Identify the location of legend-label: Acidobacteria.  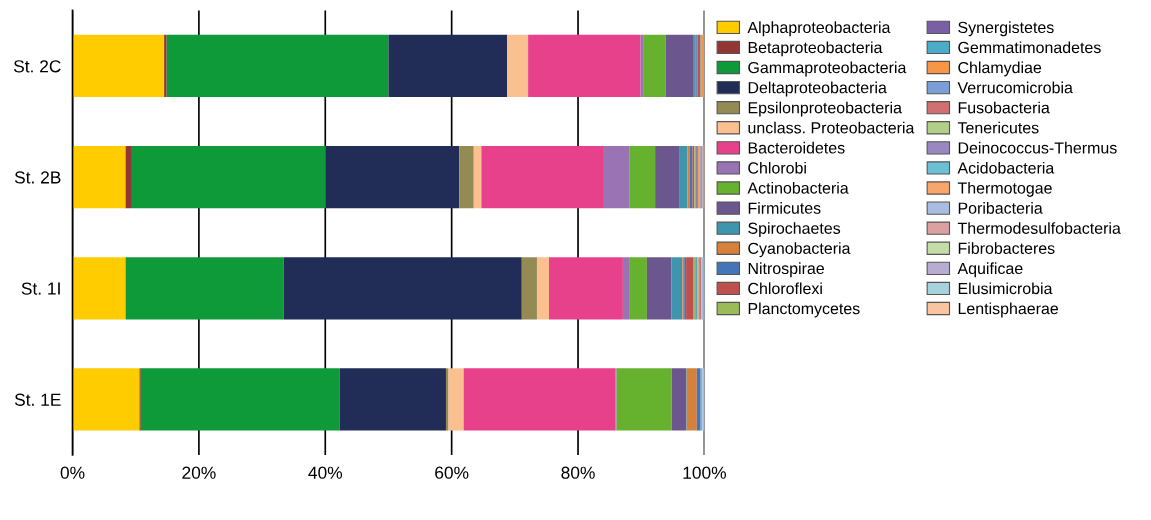
(1006, 167).